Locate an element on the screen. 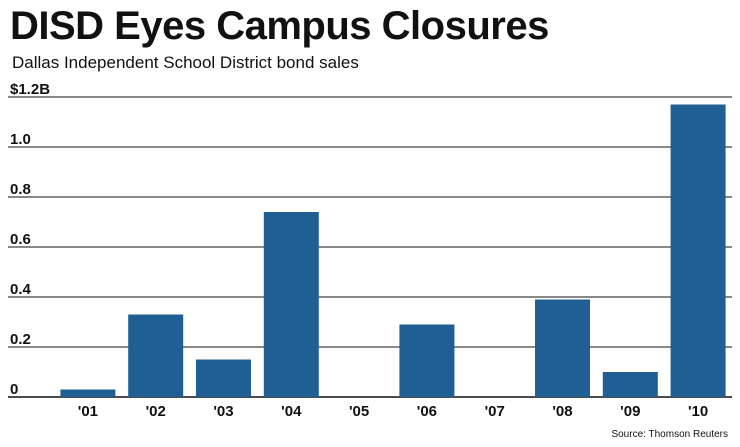  x-tick-label: '05 is located at coordinates (359, 411).